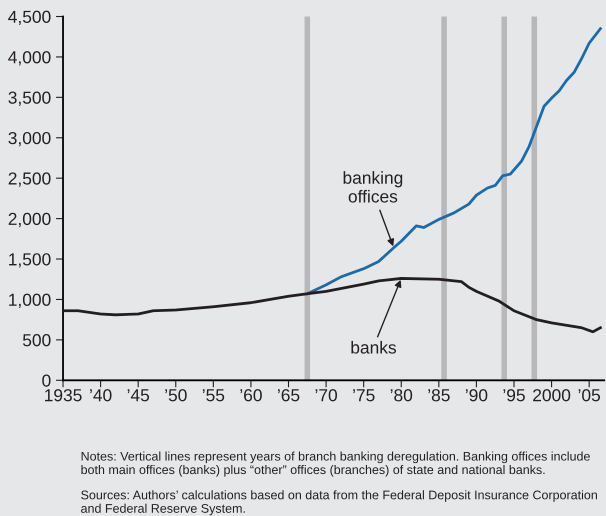 This screenshot has width=606, height=516. Describe the element at coordinates (289, 395) in the screenshot. I see `x-tick-label: ’65` at that location.